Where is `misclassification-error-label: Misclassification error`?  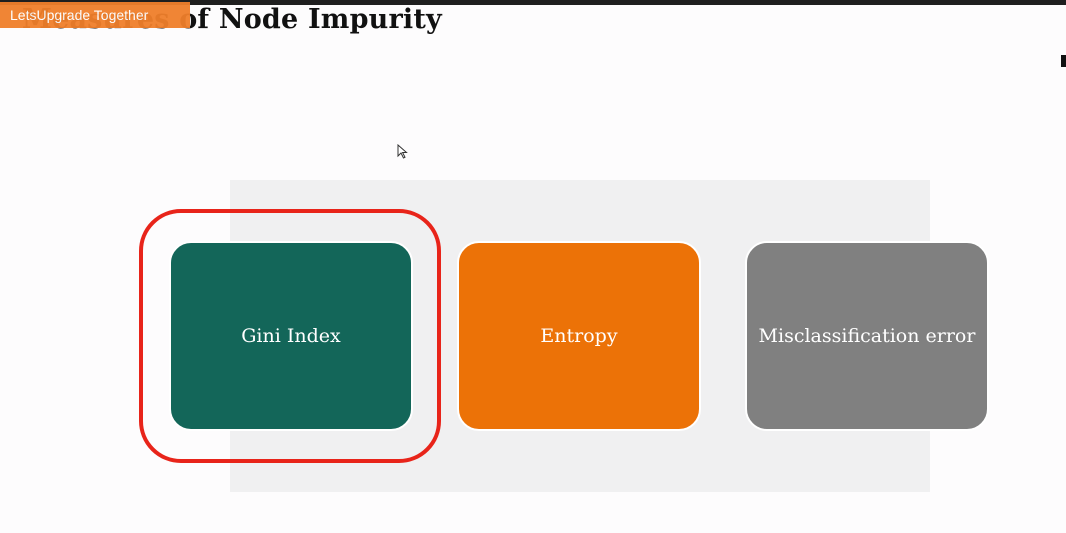 misclassification-error-label: Misclassification error is located at coordinates (867, 336).